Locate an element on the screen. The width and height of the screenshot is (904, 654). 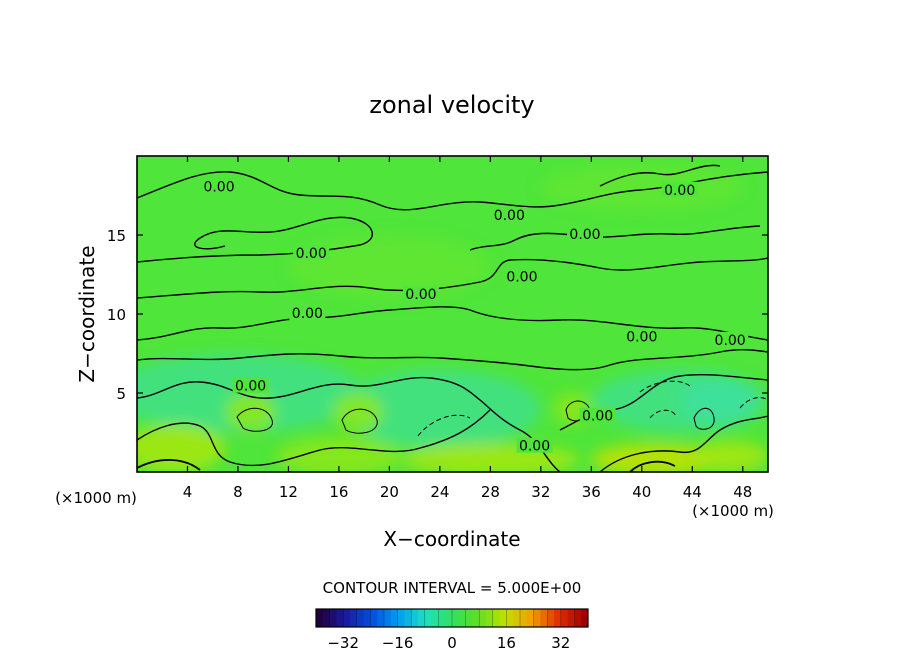
colorbar is located at coordinates (452, 618).